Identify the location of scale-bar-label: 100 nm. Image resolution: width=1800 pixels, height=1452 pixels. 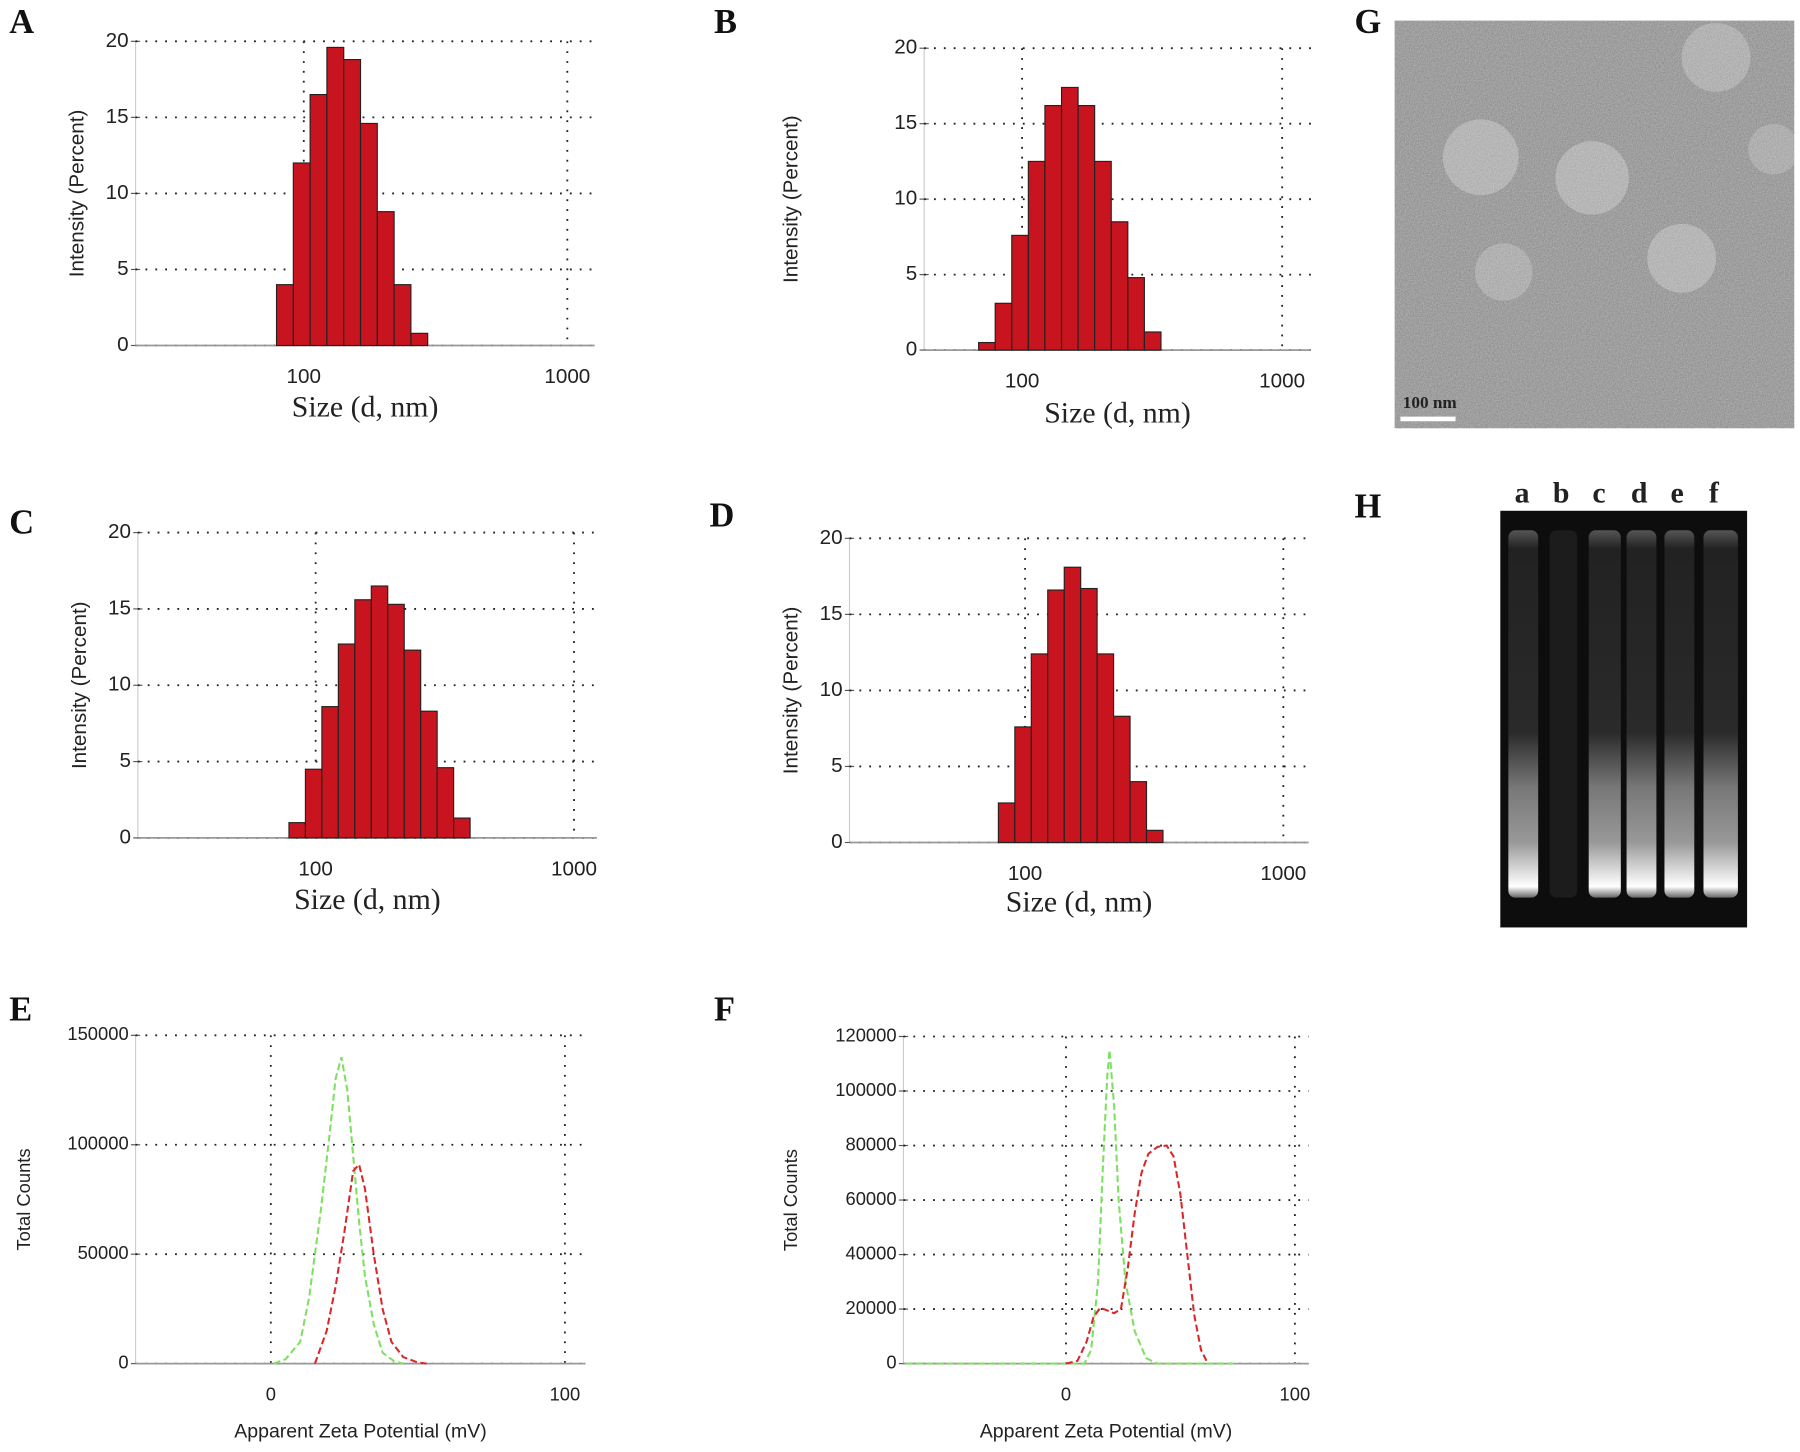
(1430, 402).